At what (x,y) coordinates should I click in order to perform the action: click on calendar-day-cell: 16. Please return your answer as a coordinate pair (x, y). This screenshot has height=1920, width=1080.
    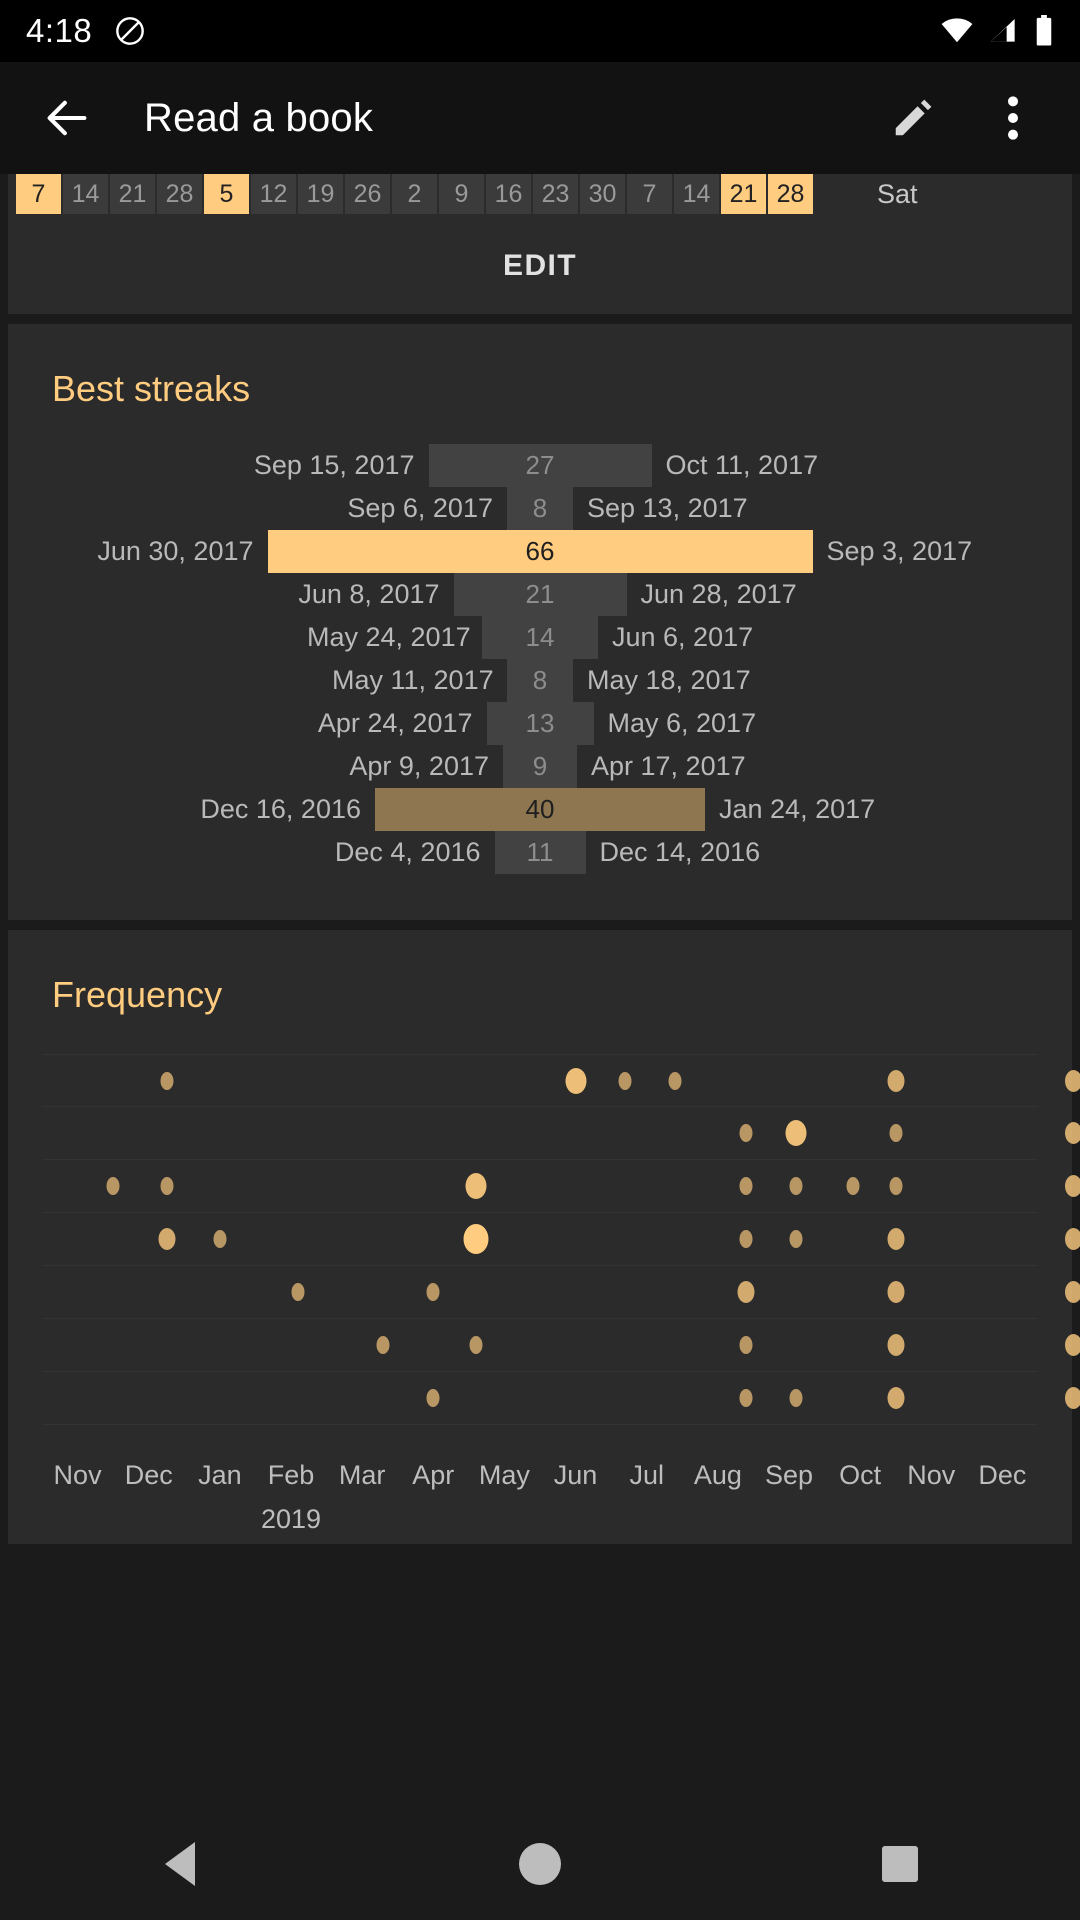
    Looking at the image, I should click on (508, 194).